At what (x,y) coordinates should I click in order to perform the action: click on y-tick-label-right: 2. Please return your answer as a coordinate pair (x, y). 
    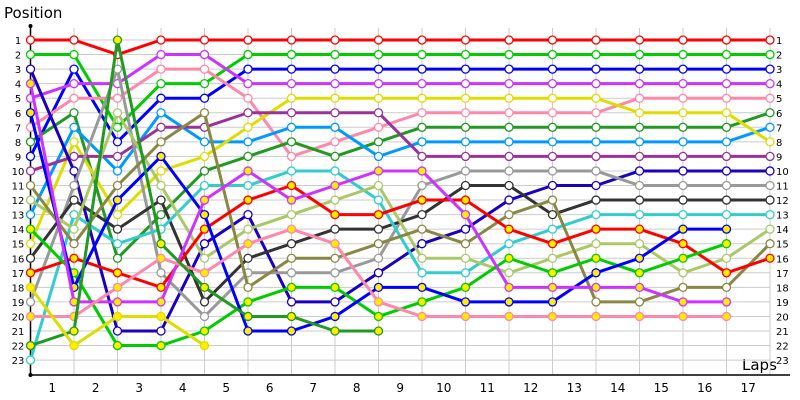
    Looking at the image, I should click on (779, 56).